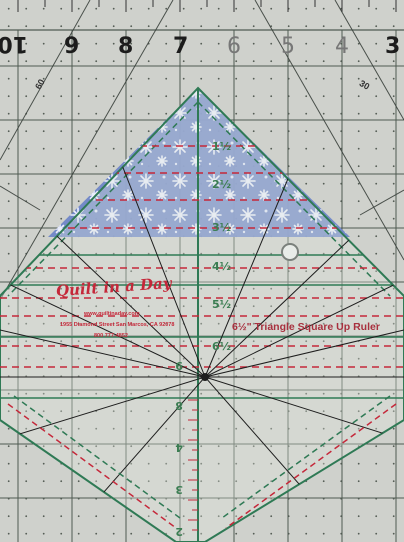 The width and height of the screenshot is (404, 542). What do you see at coordinates (221, 146) in the screenshot?
I see `fraction-label: 1½` at bounding box center [221, 146].